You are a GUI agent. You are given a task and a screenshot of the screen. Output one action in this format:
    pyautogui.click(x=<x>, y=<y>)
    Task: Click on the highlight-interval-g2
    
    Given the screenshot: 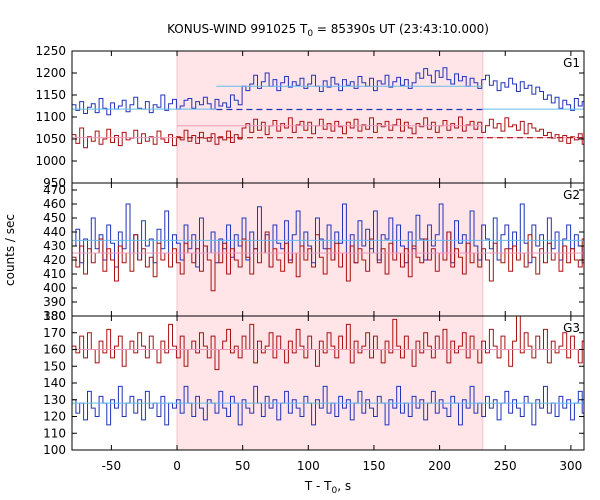 What is the action you would take?
    pyautogui.click(x=330, y=249)
    